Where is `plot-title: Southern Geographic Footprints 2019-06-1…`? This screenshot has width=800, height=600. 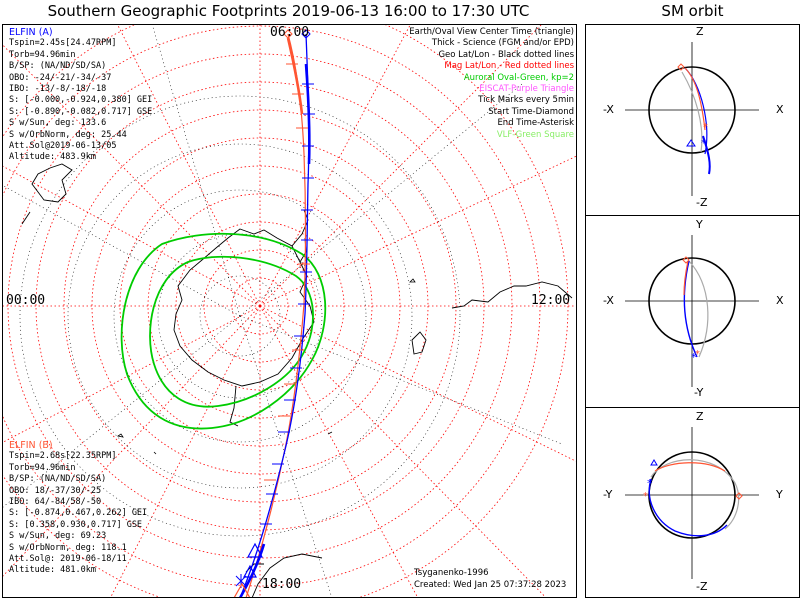
plot-title: Southern Geographic Footprints 2019-06-1… is located at coordinates (288, 11).